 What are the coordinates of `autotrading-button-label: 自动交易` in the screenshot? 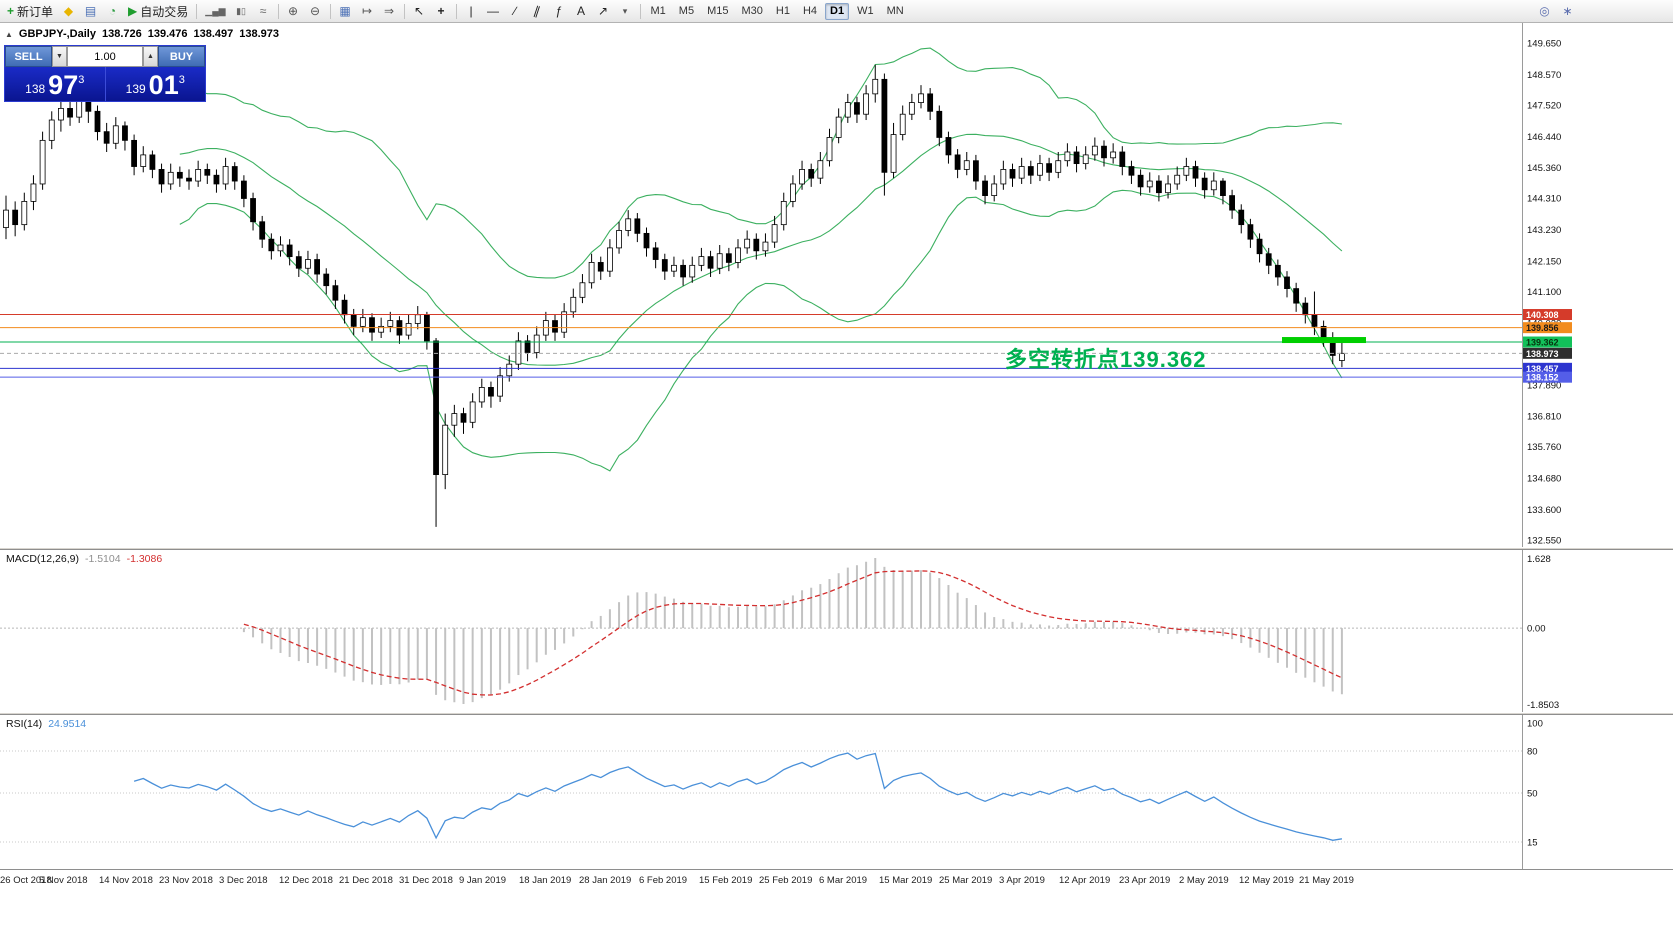 It's located at (164, 11).